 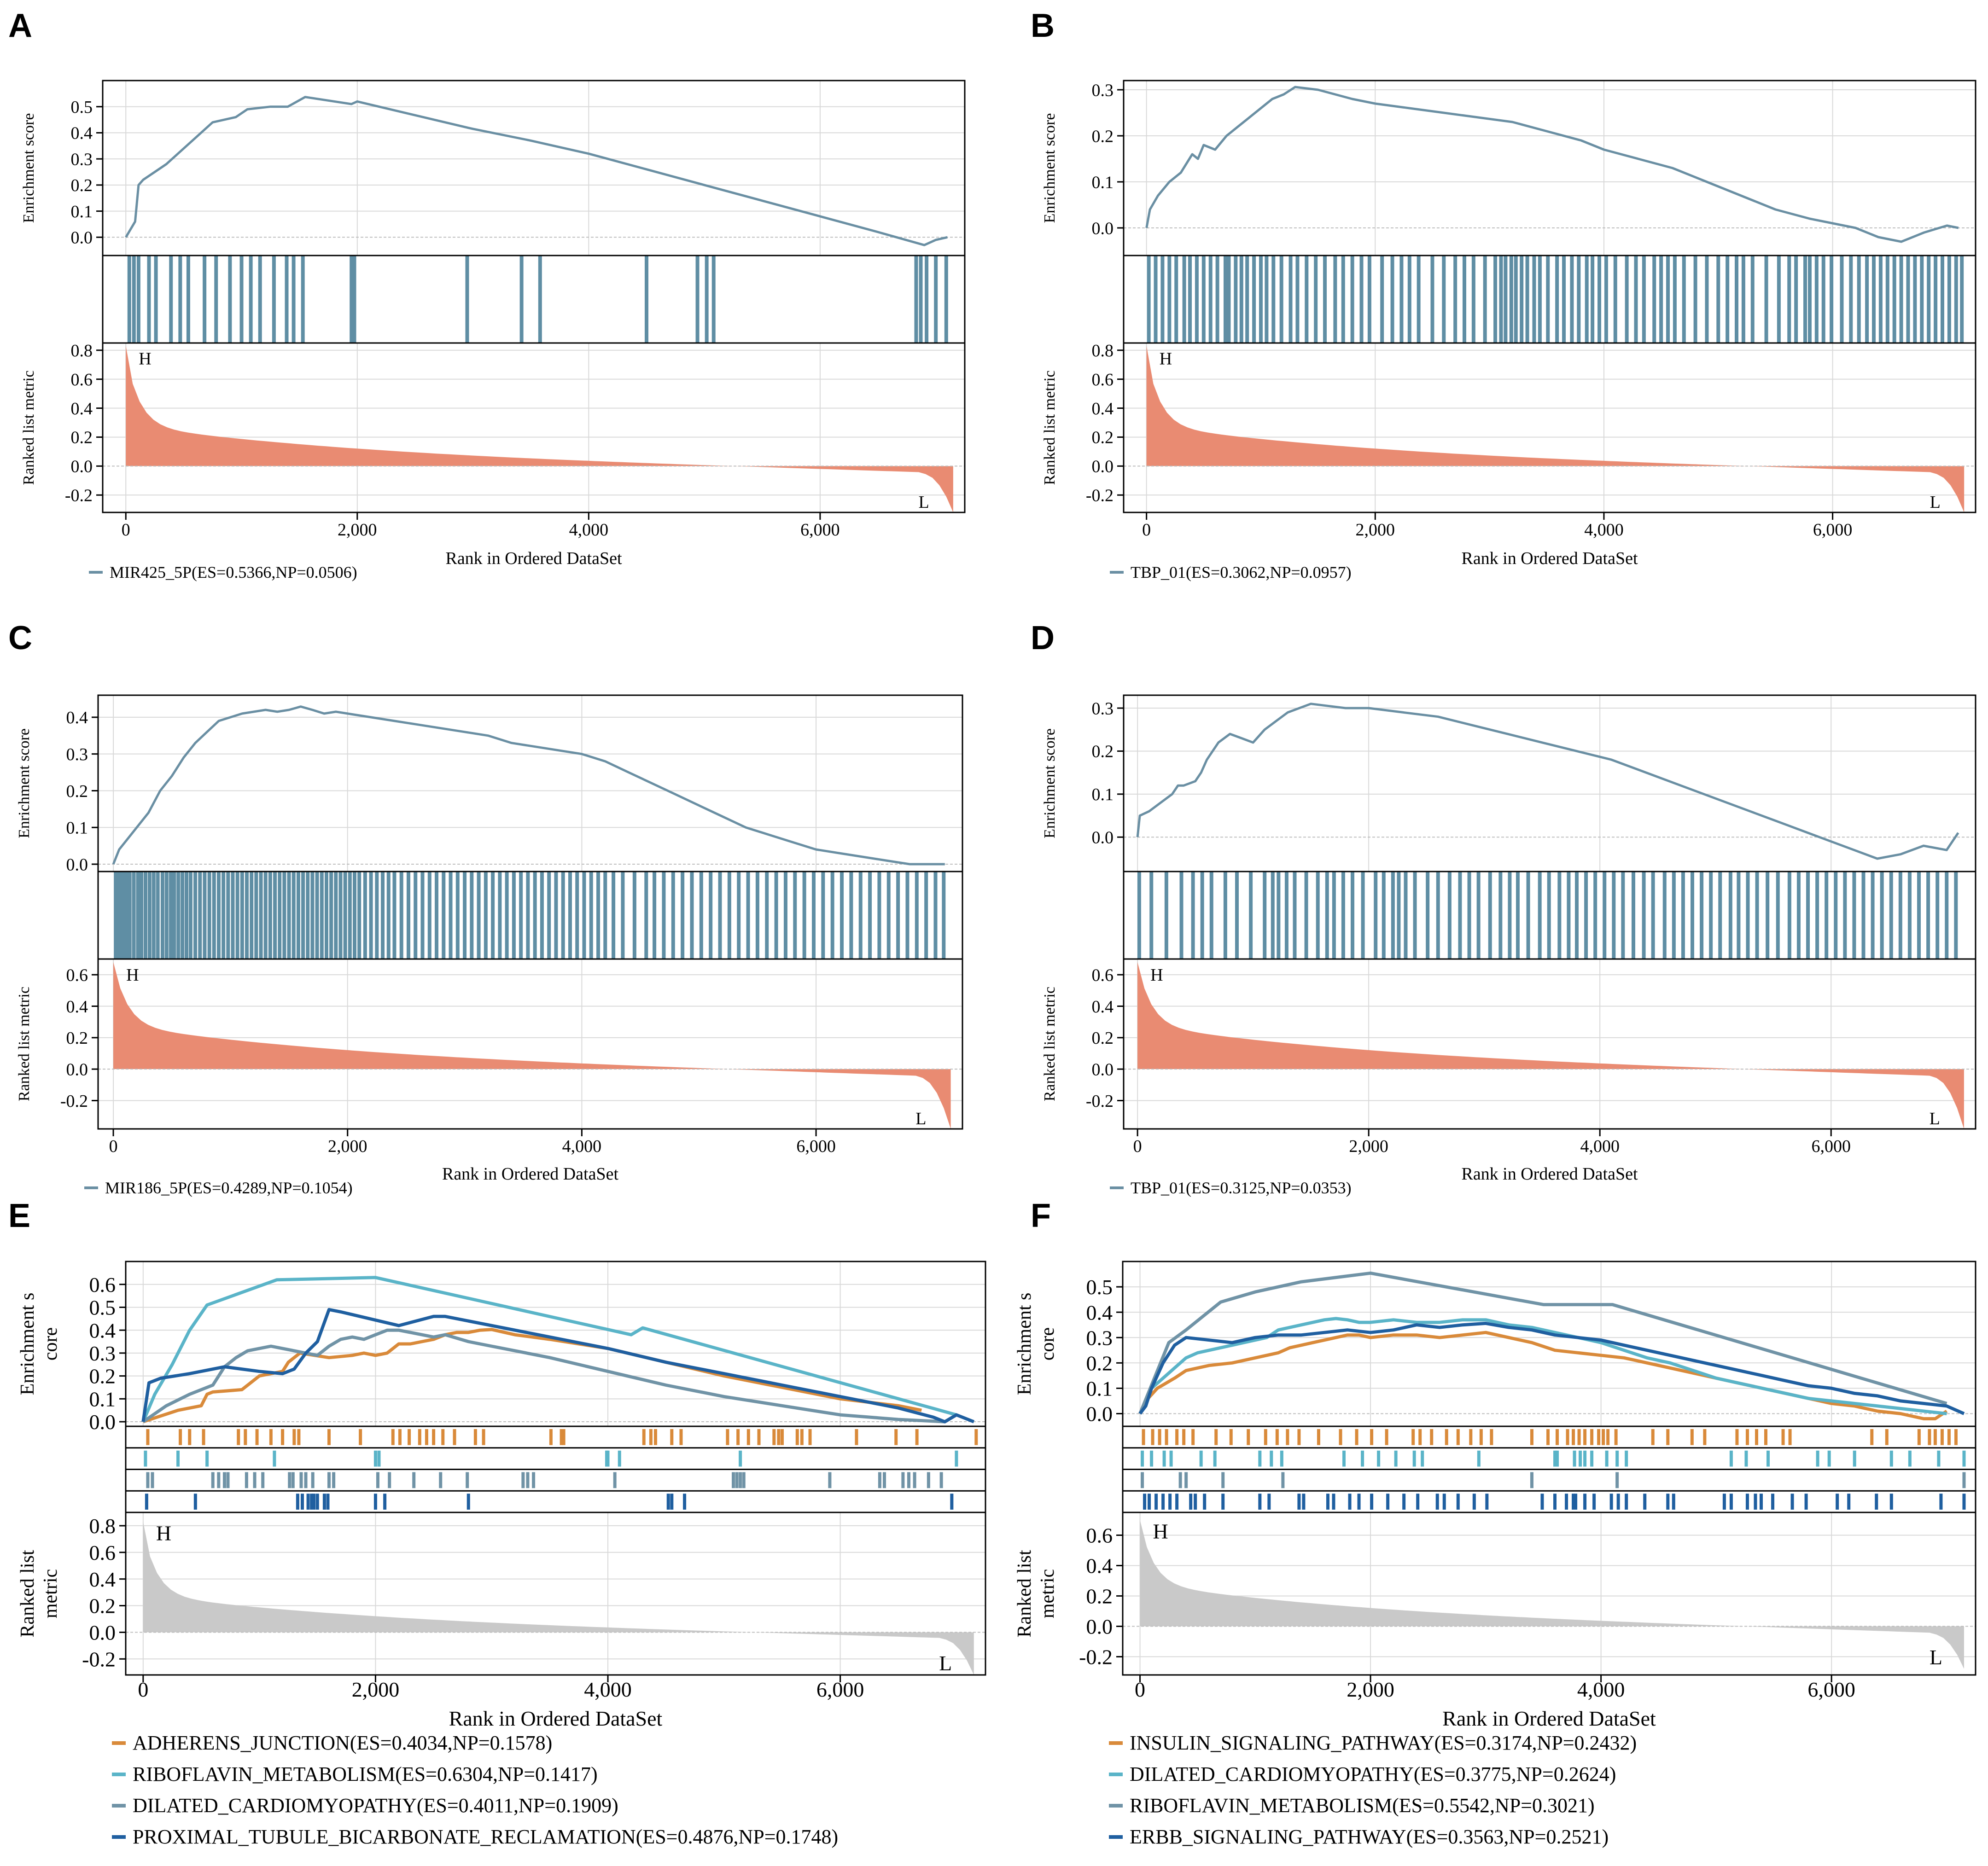 I want to click on es-axis-label: Enrichment score, so click(x=29, y=168).